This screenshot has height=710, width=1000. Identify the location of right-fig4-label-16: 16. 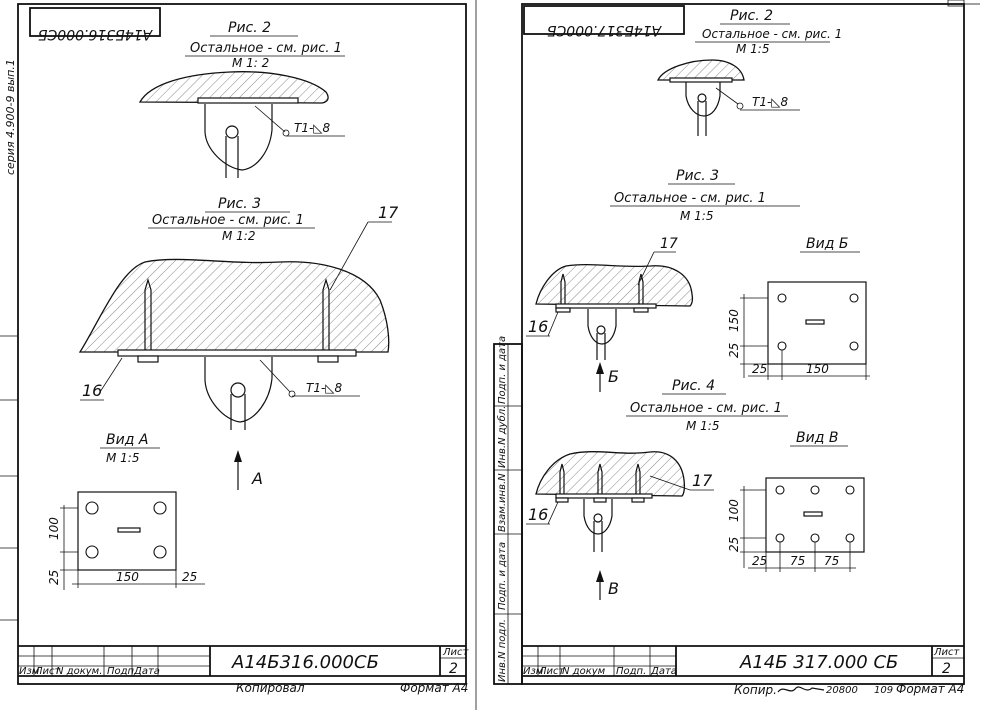
(538, 514).